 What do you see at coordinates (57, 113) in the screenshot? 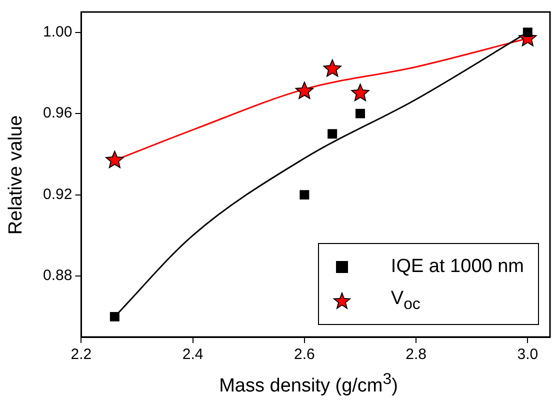
I see `y-tick-label: 0.96` at bounding box center [57, 113].